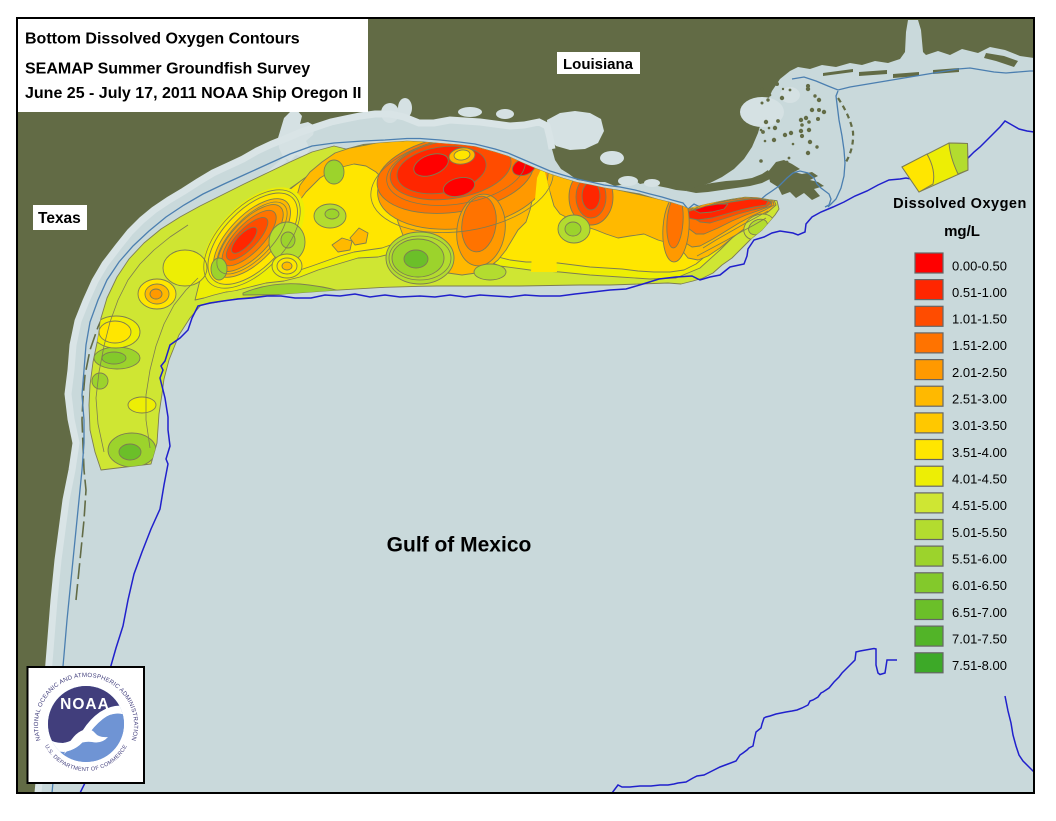 This screenshot has width=1056, height=821. Describe the element at coordinates (979, 425) in the screenshot. I see `svg-text: 3.01-3.50` at that location.